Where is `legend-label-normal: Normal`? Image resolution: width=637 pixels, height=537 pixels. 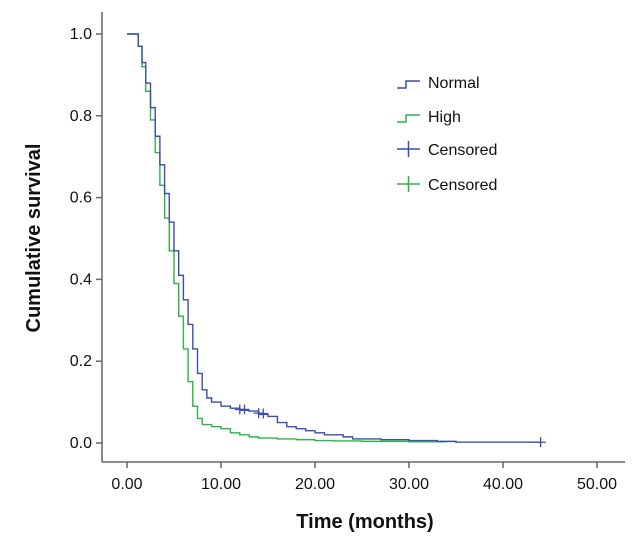 legend-label-normal: Normal is located at coordinates (454, 83).